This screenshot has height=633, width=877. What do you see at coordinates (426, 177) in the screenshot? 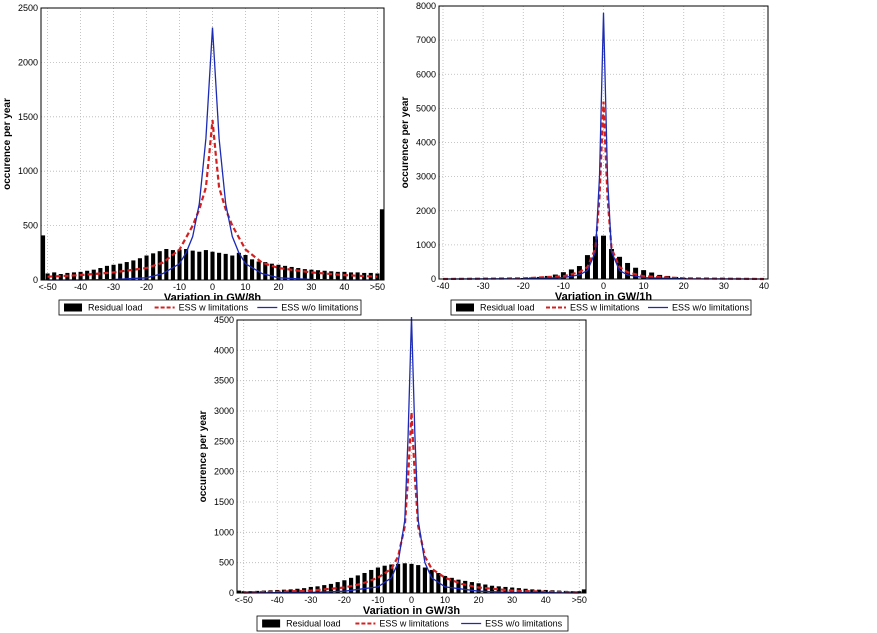
I see `y-tick-label: 3000` at bounding box center [426, 177].